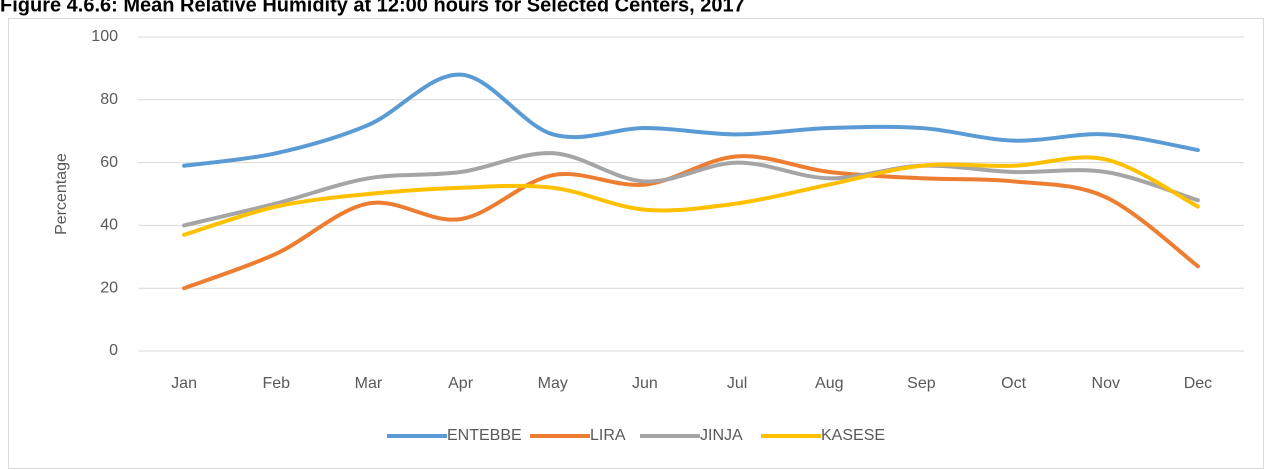 Image resolution: width=1265 pixels, height=470 pixels. I want to click on x-tick-label: Mar, so click(369, 383).